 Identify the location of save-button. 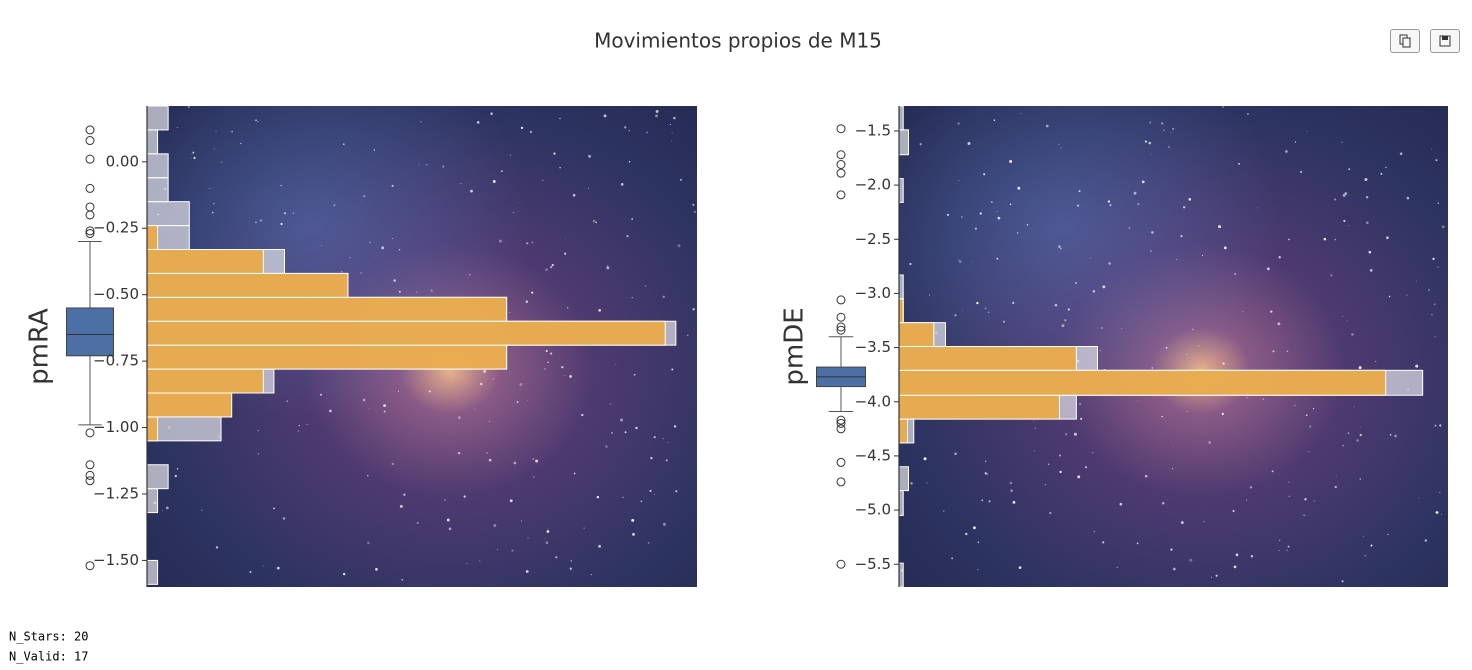
(1445, 41).